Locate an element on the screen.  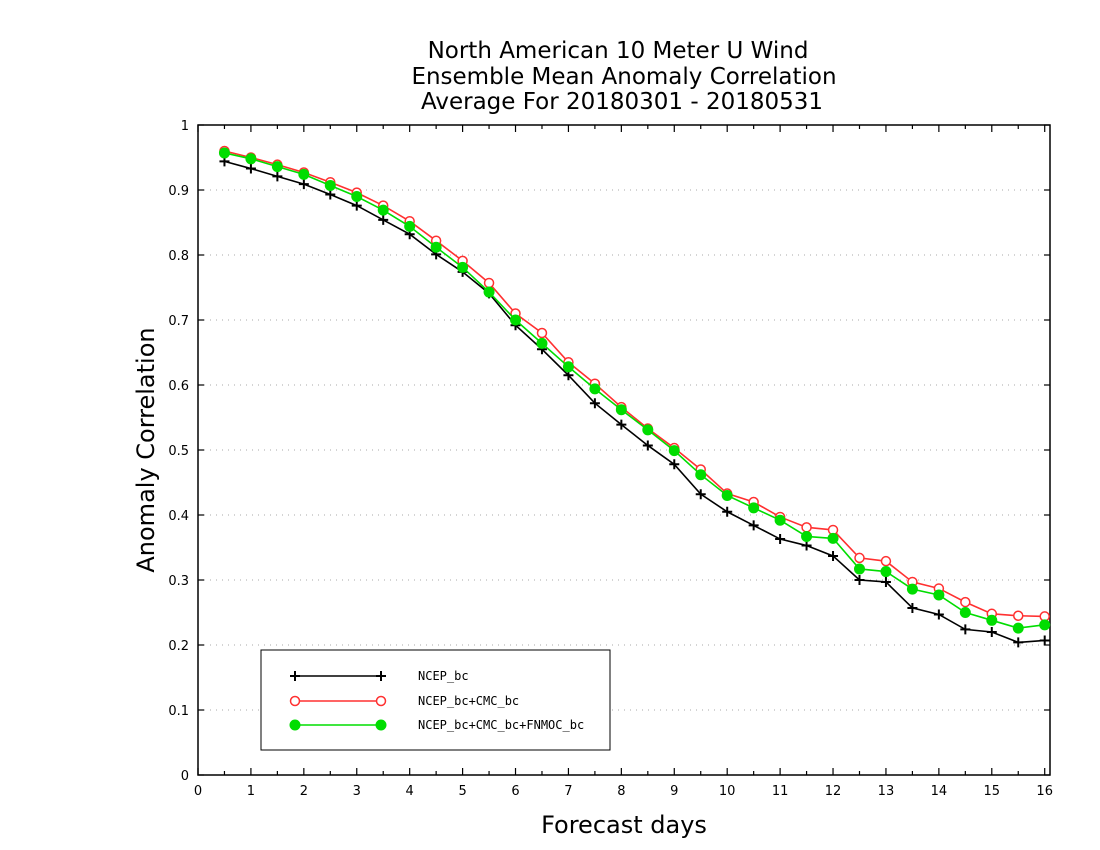
legend-box is located at coordinates (435, 700).